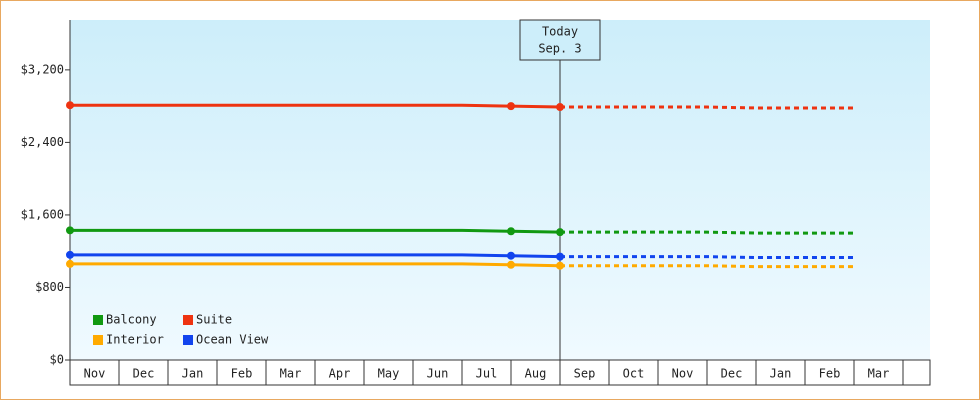 This screenshot has width=980, height=400. What do you see at coordinates (500, 372) in the screenshot?
I see `x-axis-box` at bounding box center [500, 372].